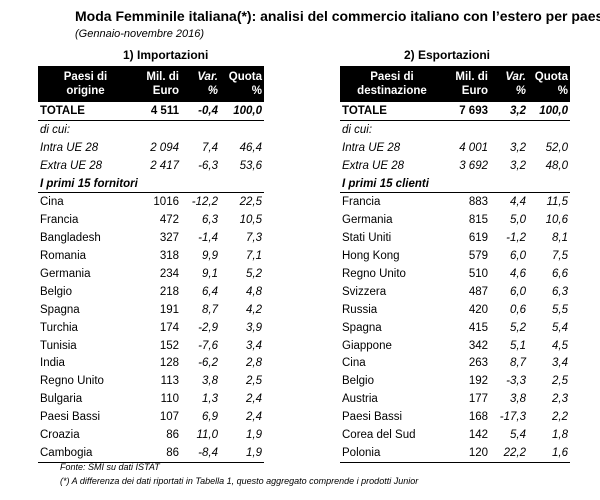 Image resolution: width=600 pixels, height=500 pixels. I want to click on table-row: Belgio 218 6,4 4,8, so click(151, 292).